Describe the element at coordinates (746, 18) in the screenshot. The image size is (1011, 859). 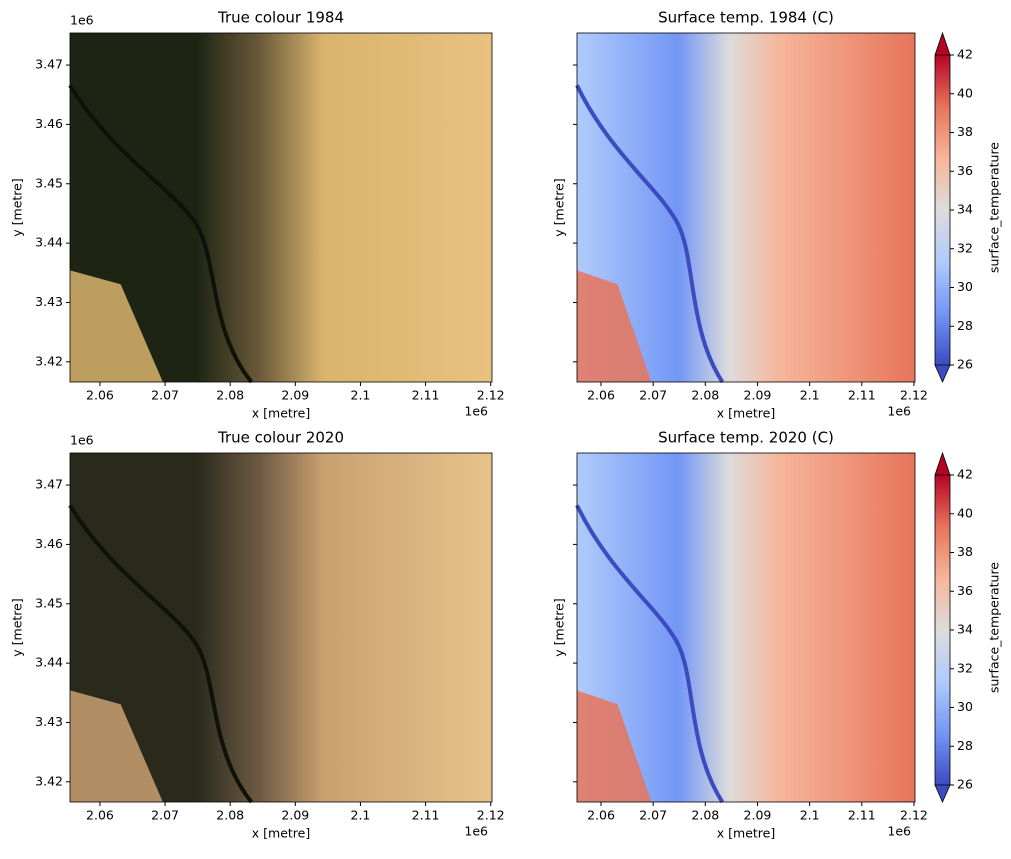
I see `chart-title: Surface temp. 1984 (C)` at that location.